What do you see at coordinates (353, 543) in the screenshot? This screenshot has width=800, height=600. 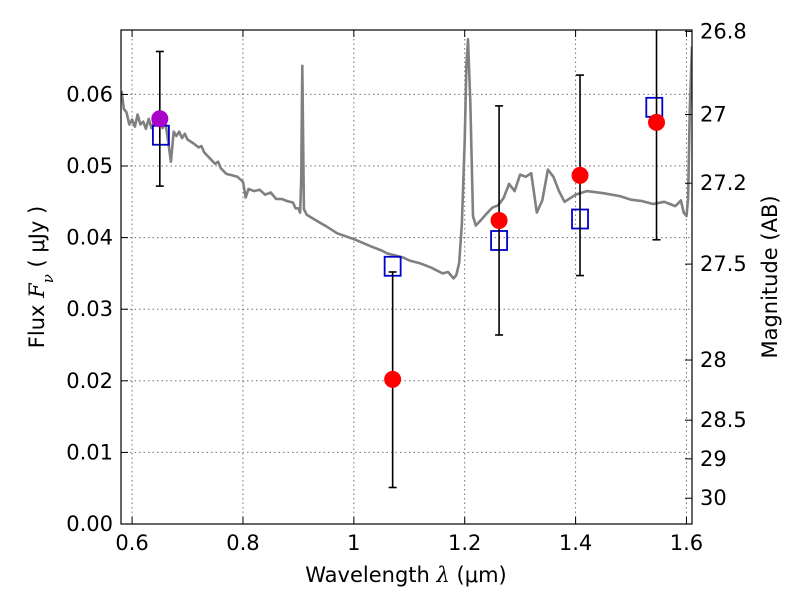 I see `x-tick-label: 1` at bounding box center [353, 543].